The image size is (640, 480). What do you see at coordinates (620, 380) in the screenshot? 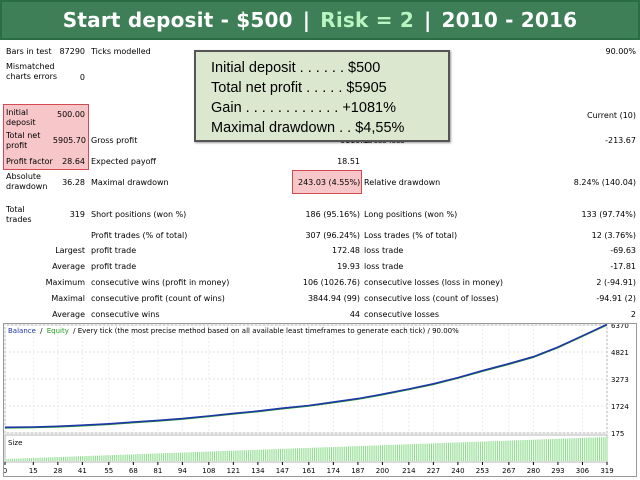
I see `y-tick-label: 3273` at bounding box center [620, 380].